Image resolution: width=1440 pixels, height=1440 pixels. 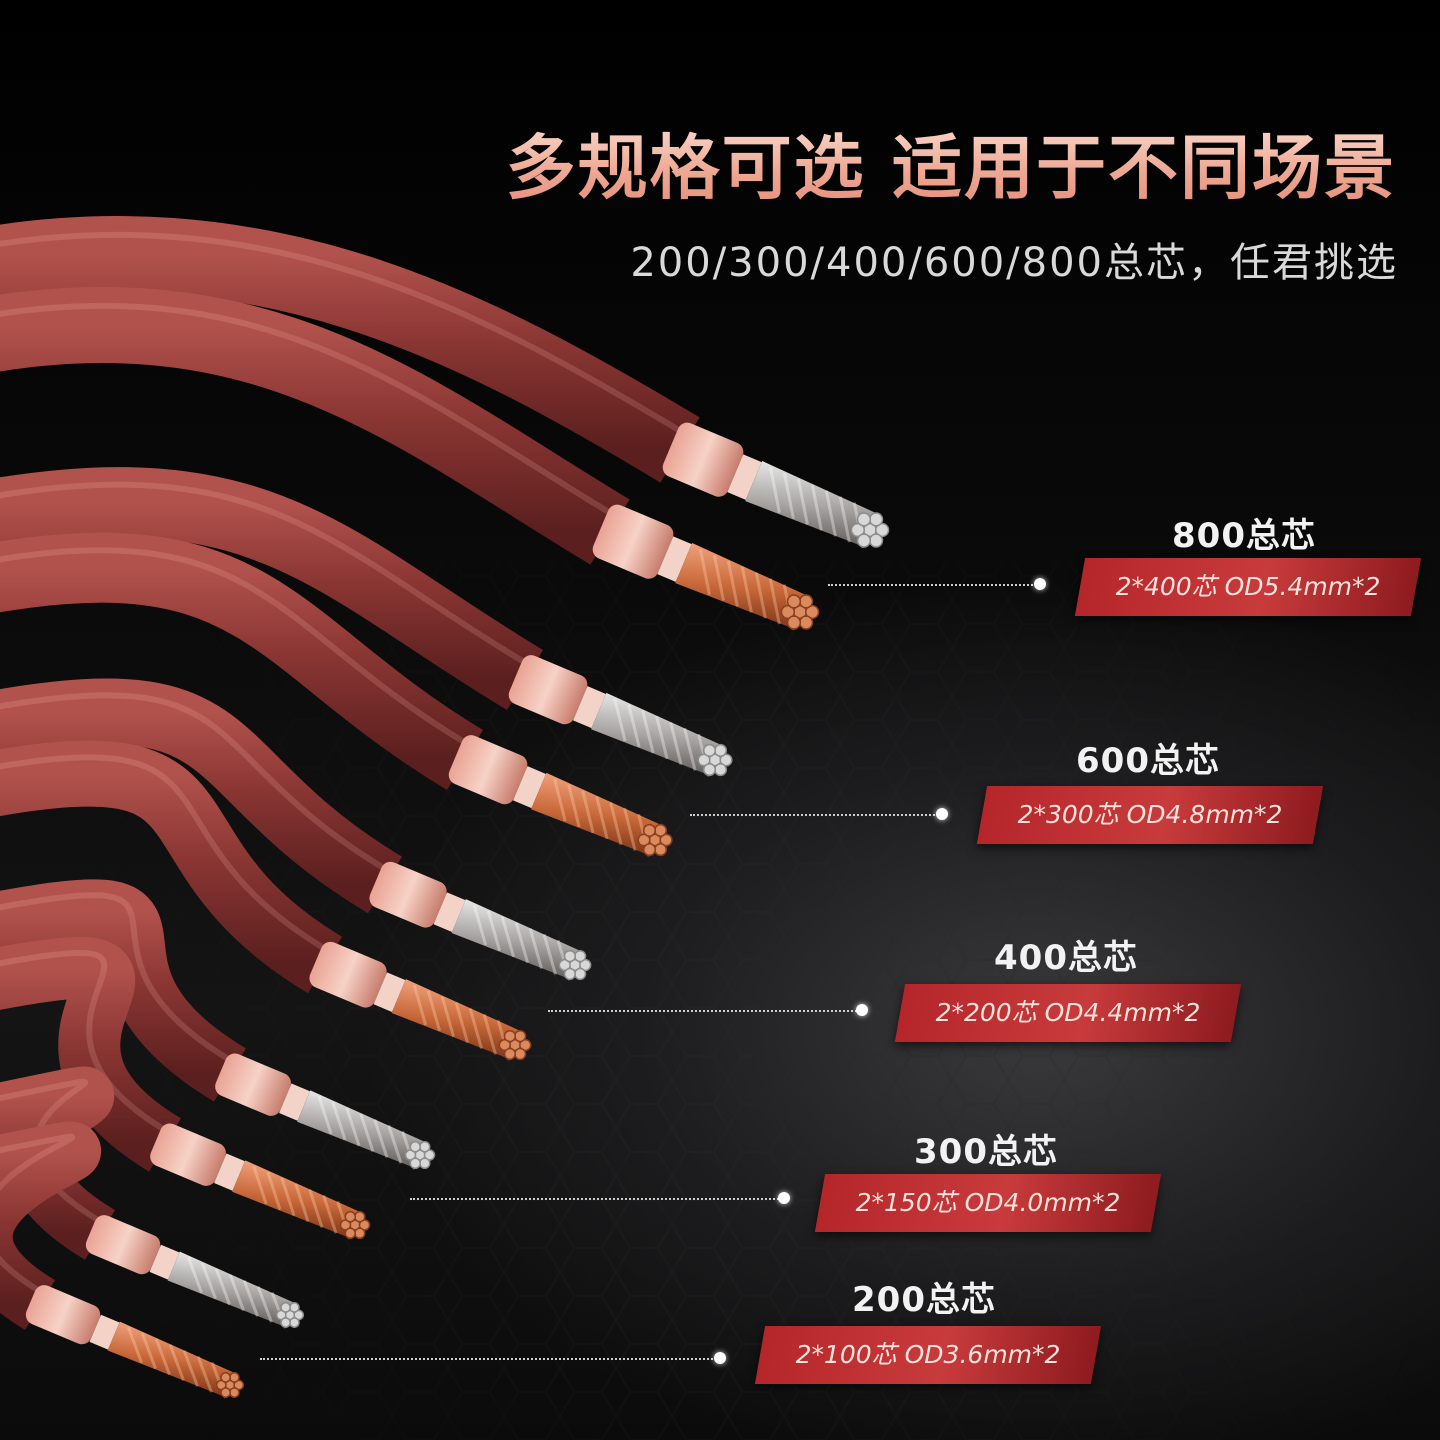 What do you see at coordinates (306, 409) in the screenshot?
I see `cable-0-copper-highlight` at bounding box center [306, 409].